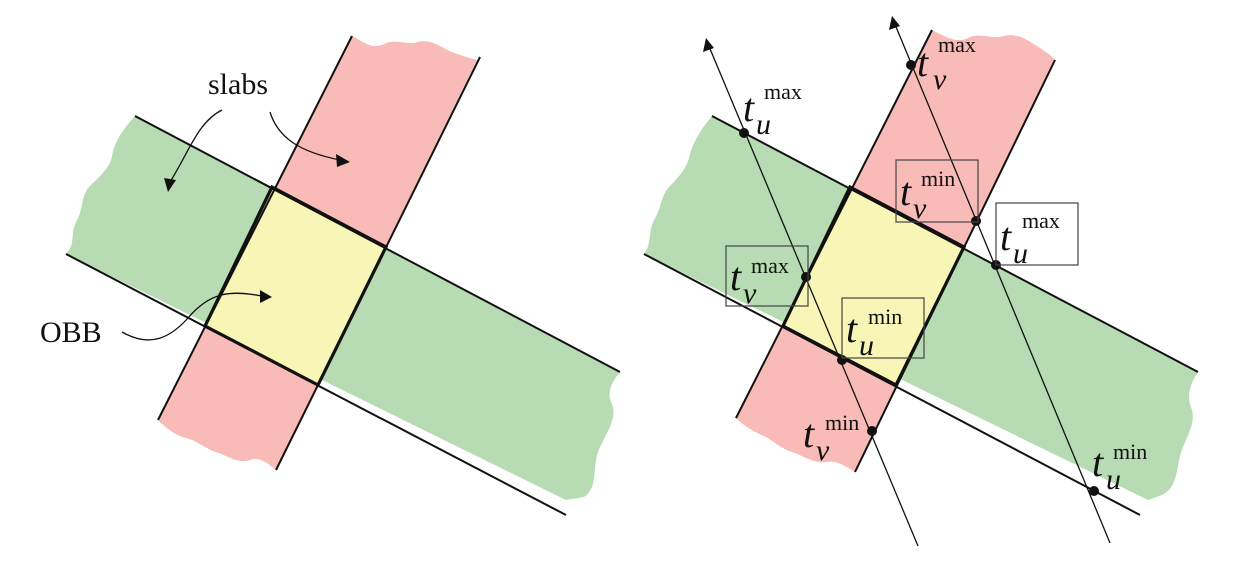  I want to click on pt-tv-max-mid, so click(806, 277).